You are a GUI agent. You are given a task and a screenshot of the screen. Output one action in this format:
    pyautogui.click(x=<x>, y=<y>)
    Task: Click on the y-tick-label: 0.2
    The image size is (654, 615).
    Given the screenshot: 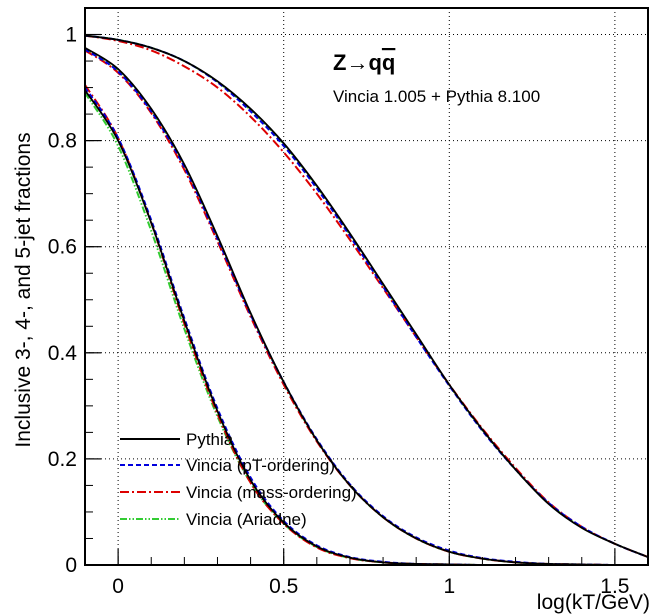 What is the action you would take?
    pyautogui.click(x=62, y=459)
    